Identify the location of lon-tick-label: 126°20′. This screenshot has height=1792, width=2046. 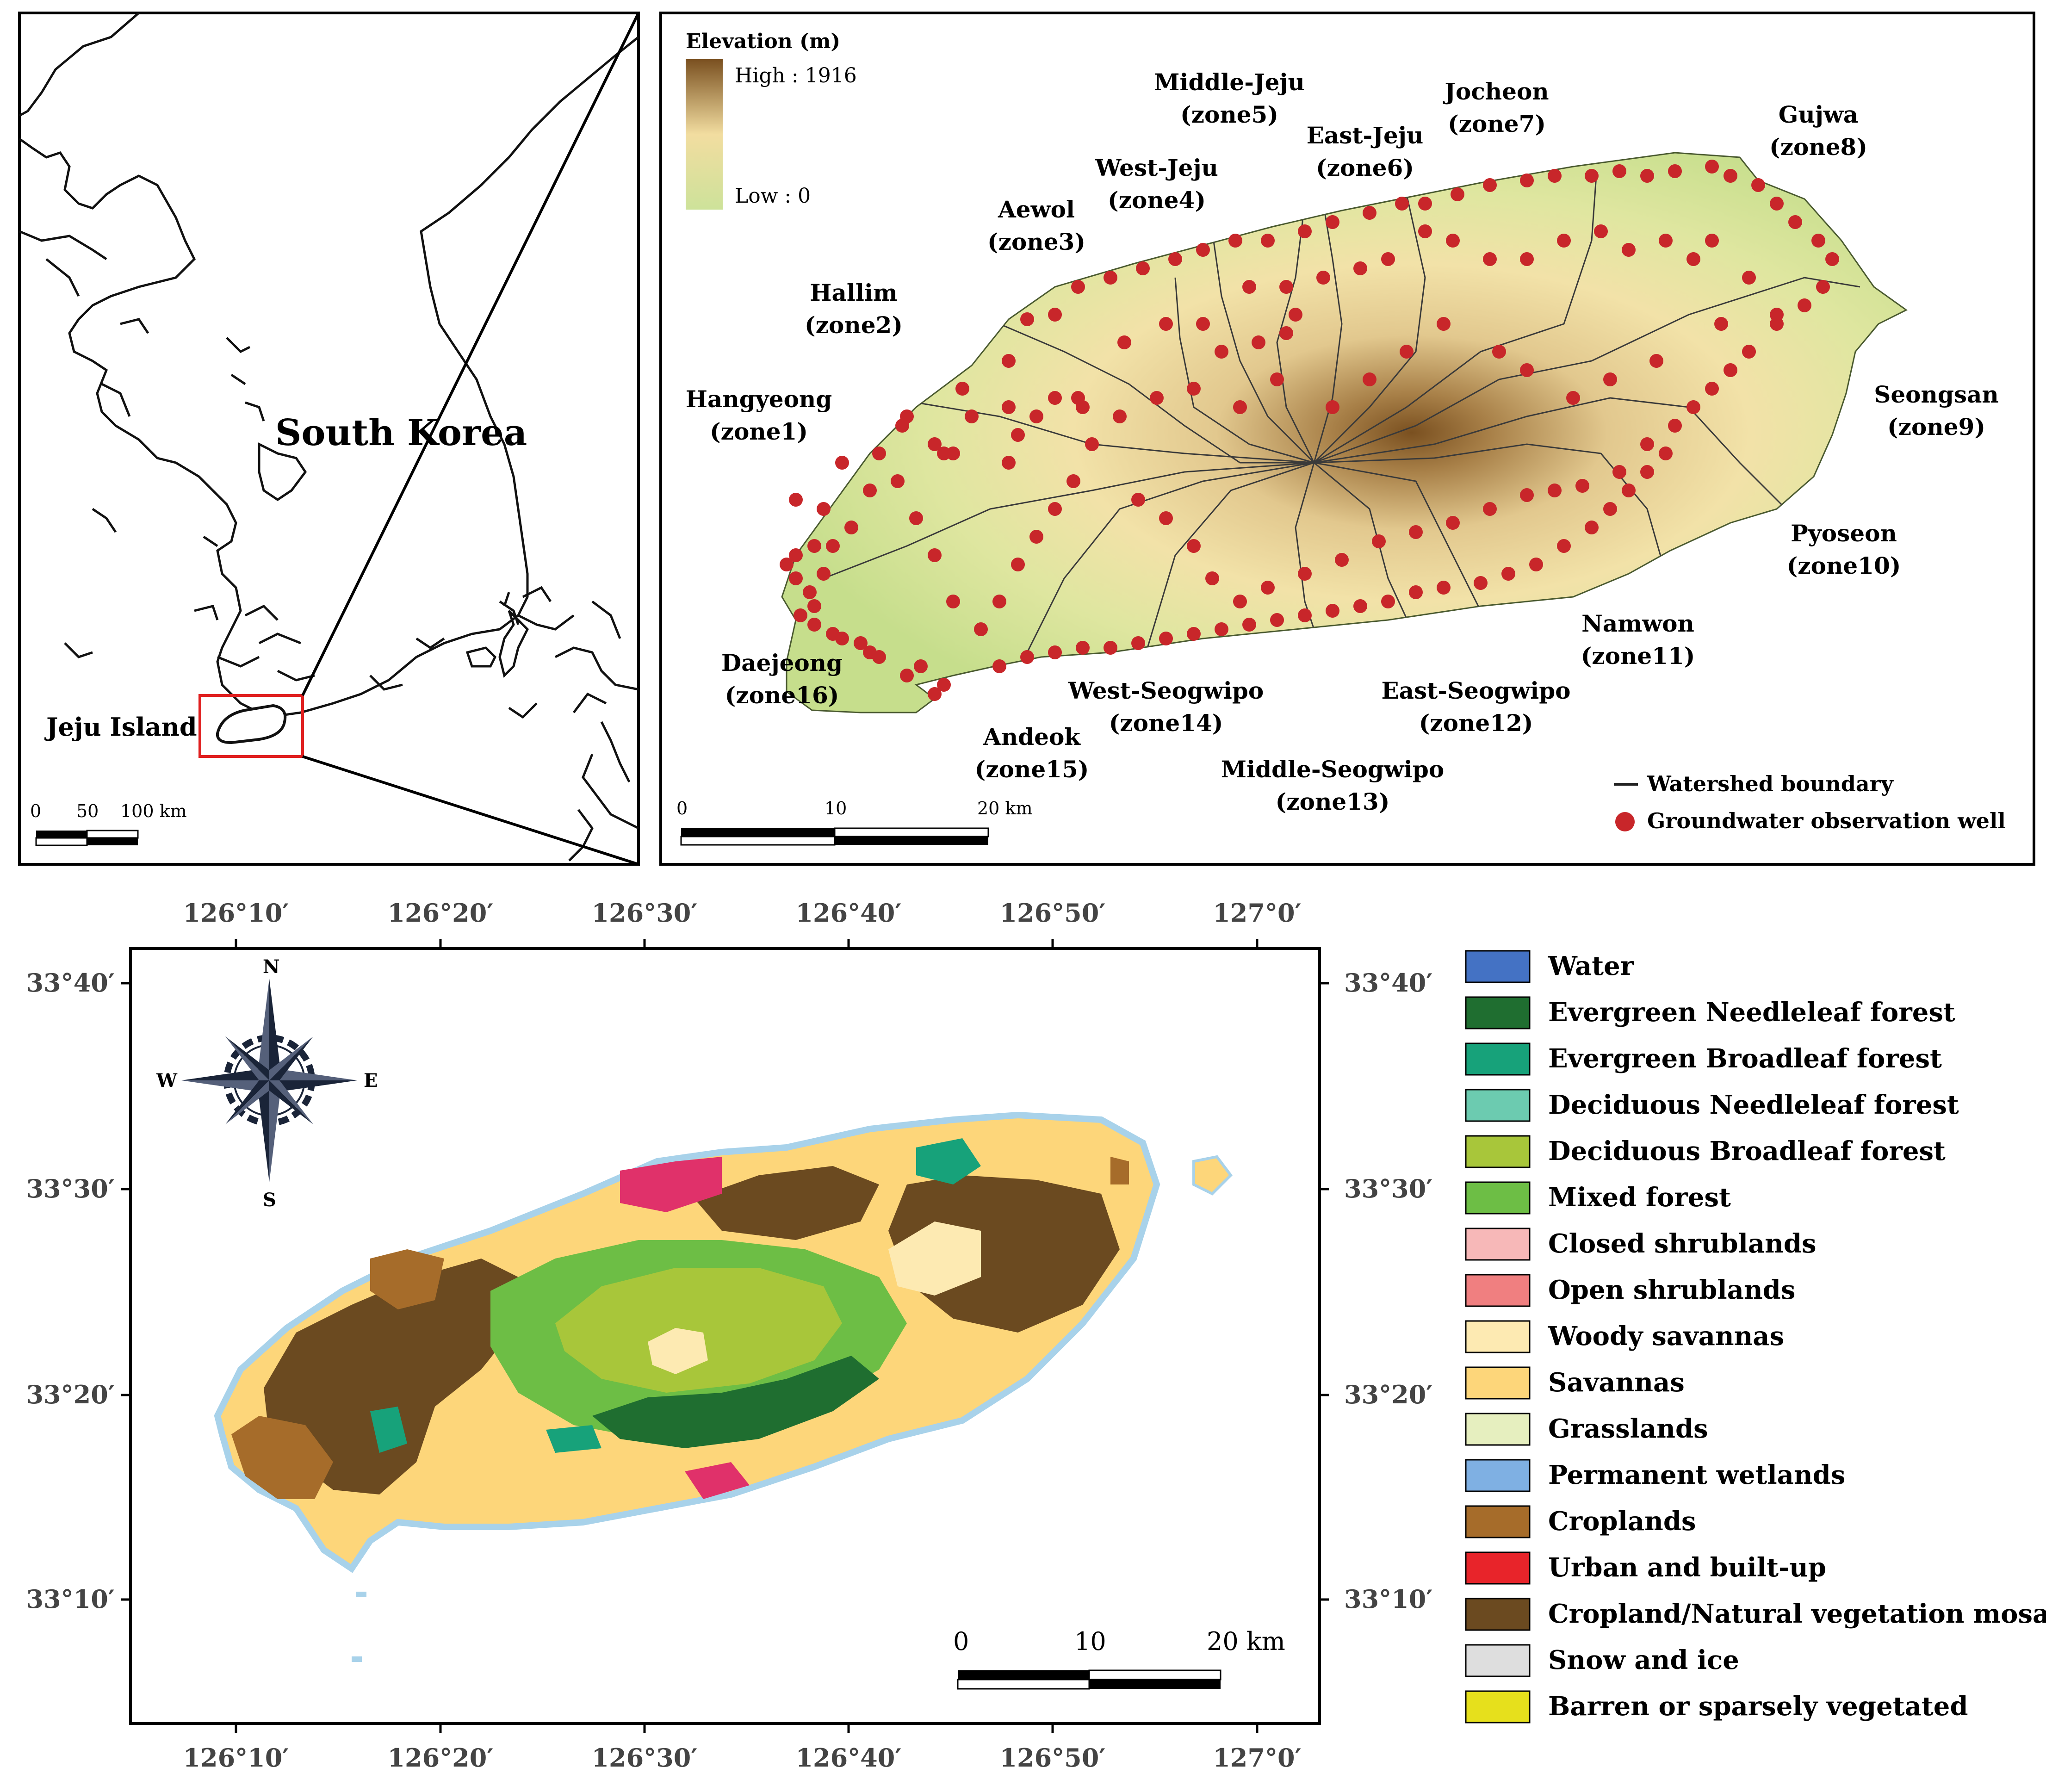
(440, 913).